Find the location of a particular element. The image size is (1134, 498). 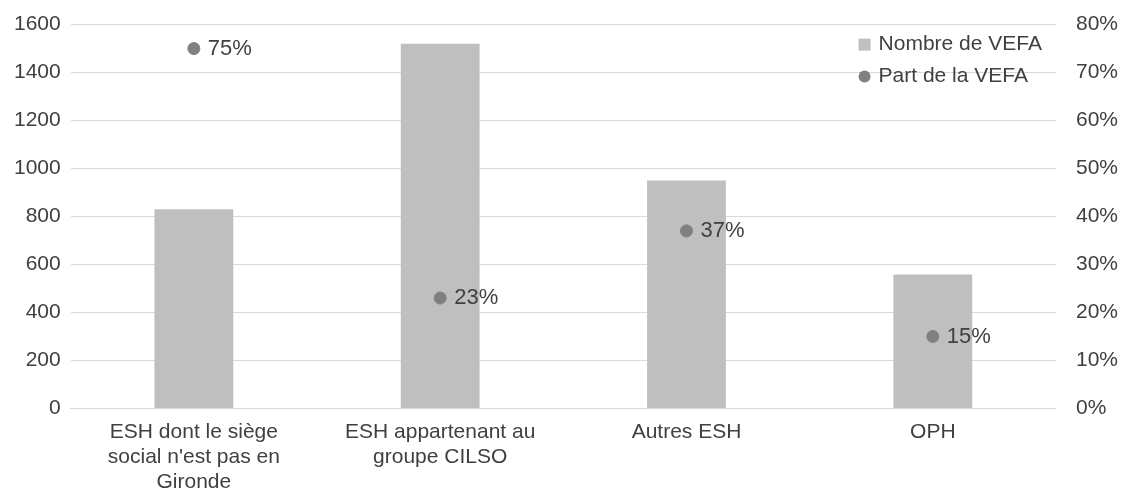

y-tick-label: 600 is located at coordinates (43, 263).